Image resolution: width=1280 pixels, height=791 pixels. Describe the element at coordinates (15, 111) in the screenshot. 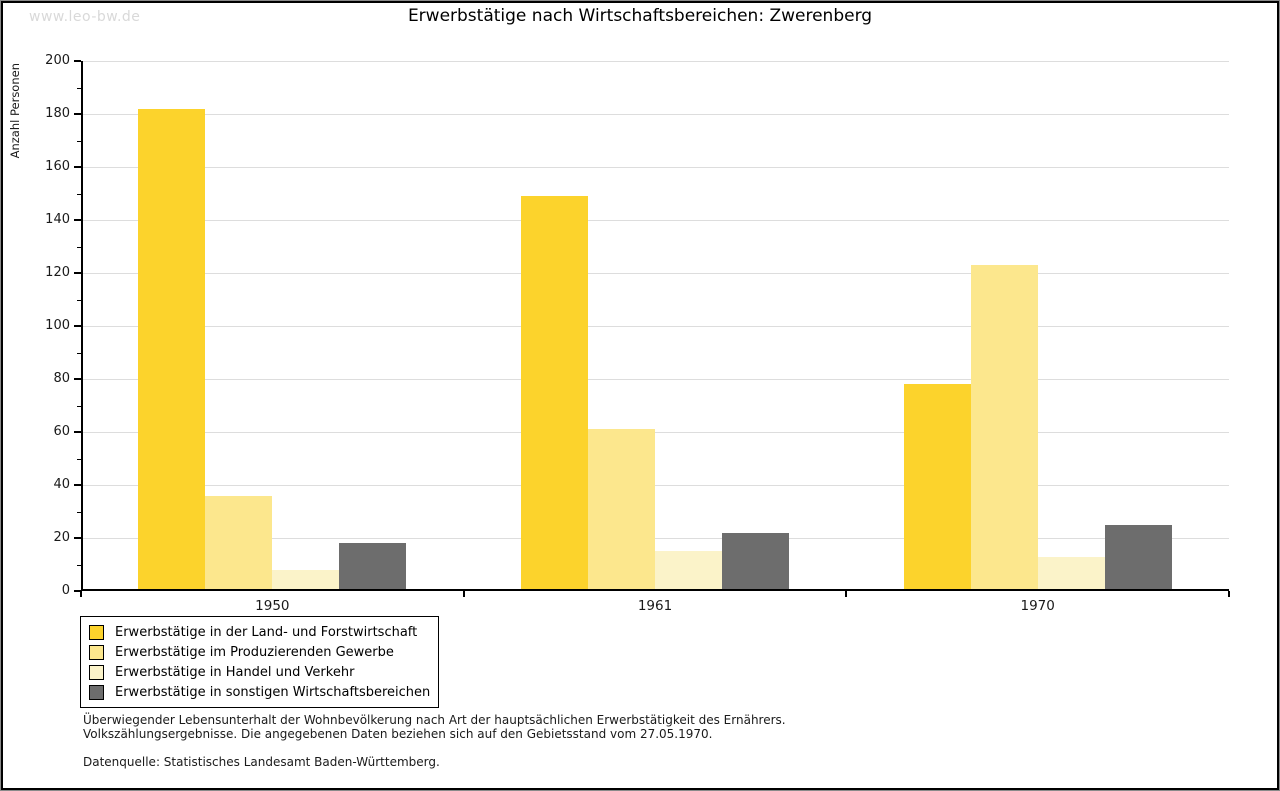

I see `y-axis-title: Anzahl Personen` at that location.